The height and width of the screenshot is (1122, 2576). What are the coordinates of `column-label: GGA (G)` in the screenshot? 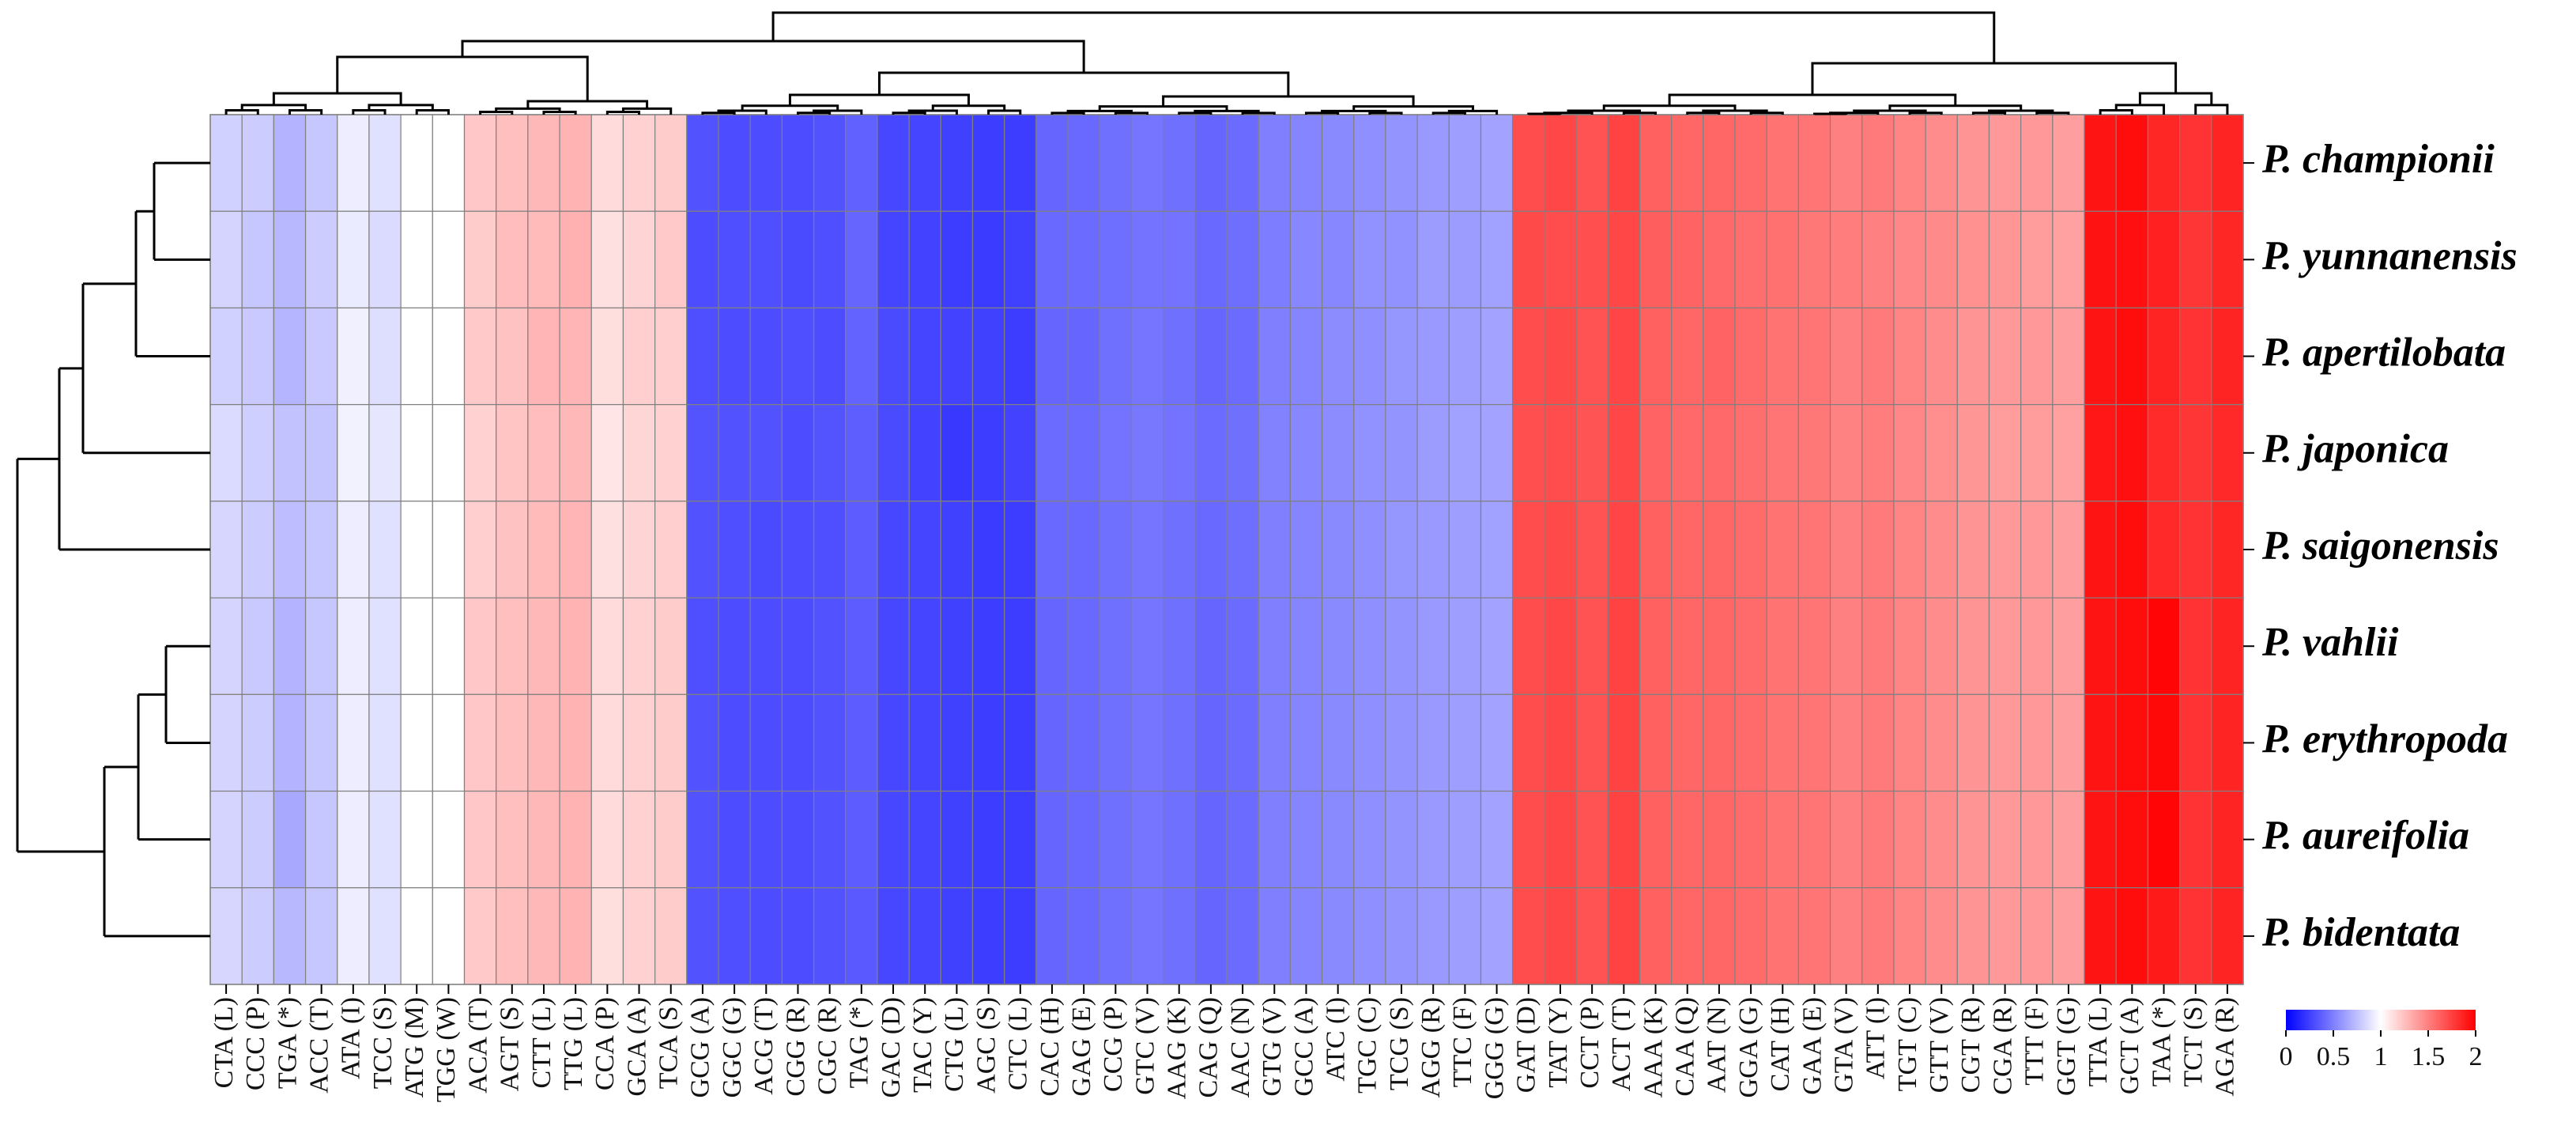 It's located at (1748, 1047).